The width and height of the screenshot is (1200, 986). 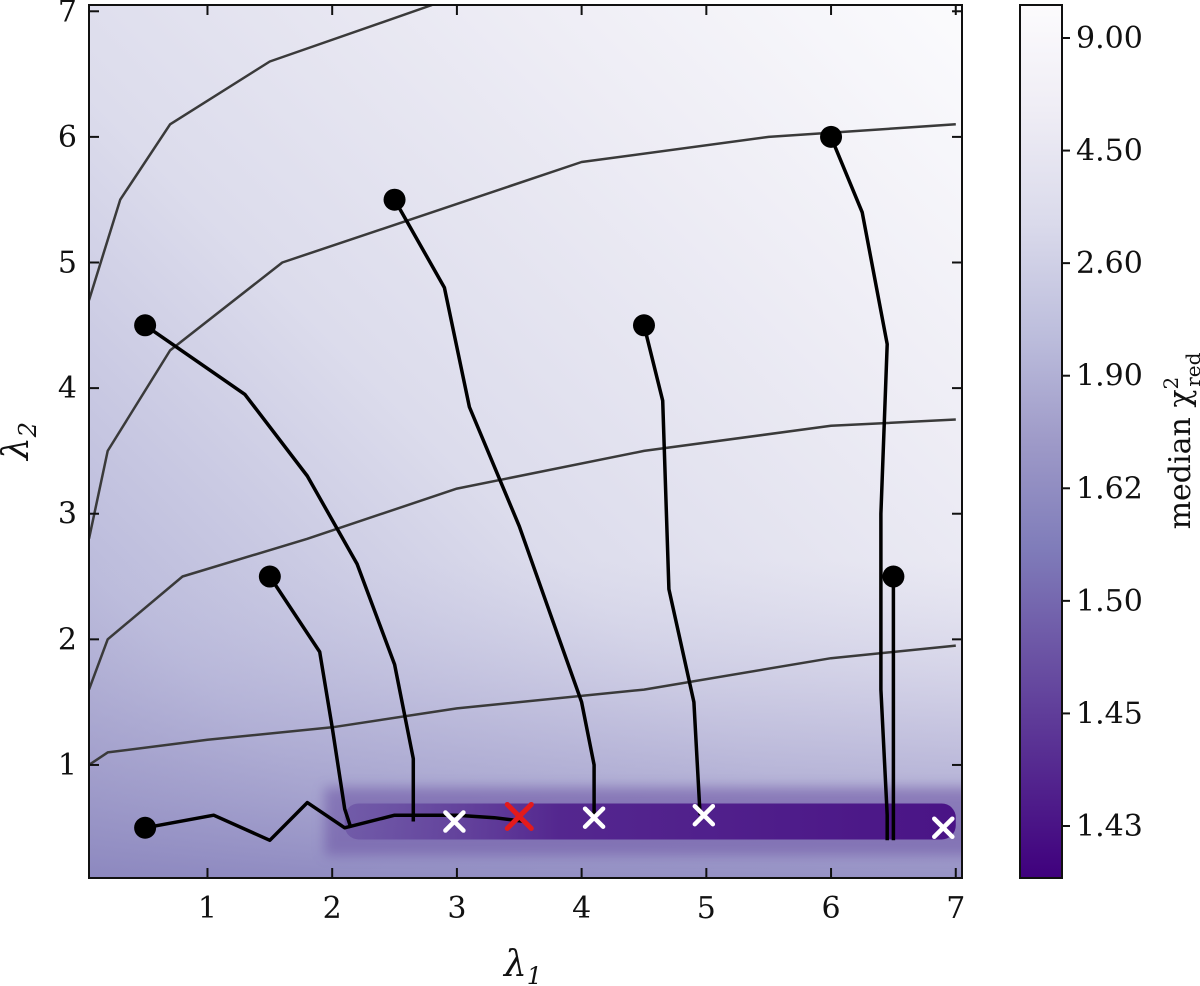 What do you see at coordinates (1102, 432) in the screenshot?
I see `colorbar-ticks: 9.00 4.50 2.60 1.90 1.62 1.50 1.45 1.43` at bounding box center [1102, 432].